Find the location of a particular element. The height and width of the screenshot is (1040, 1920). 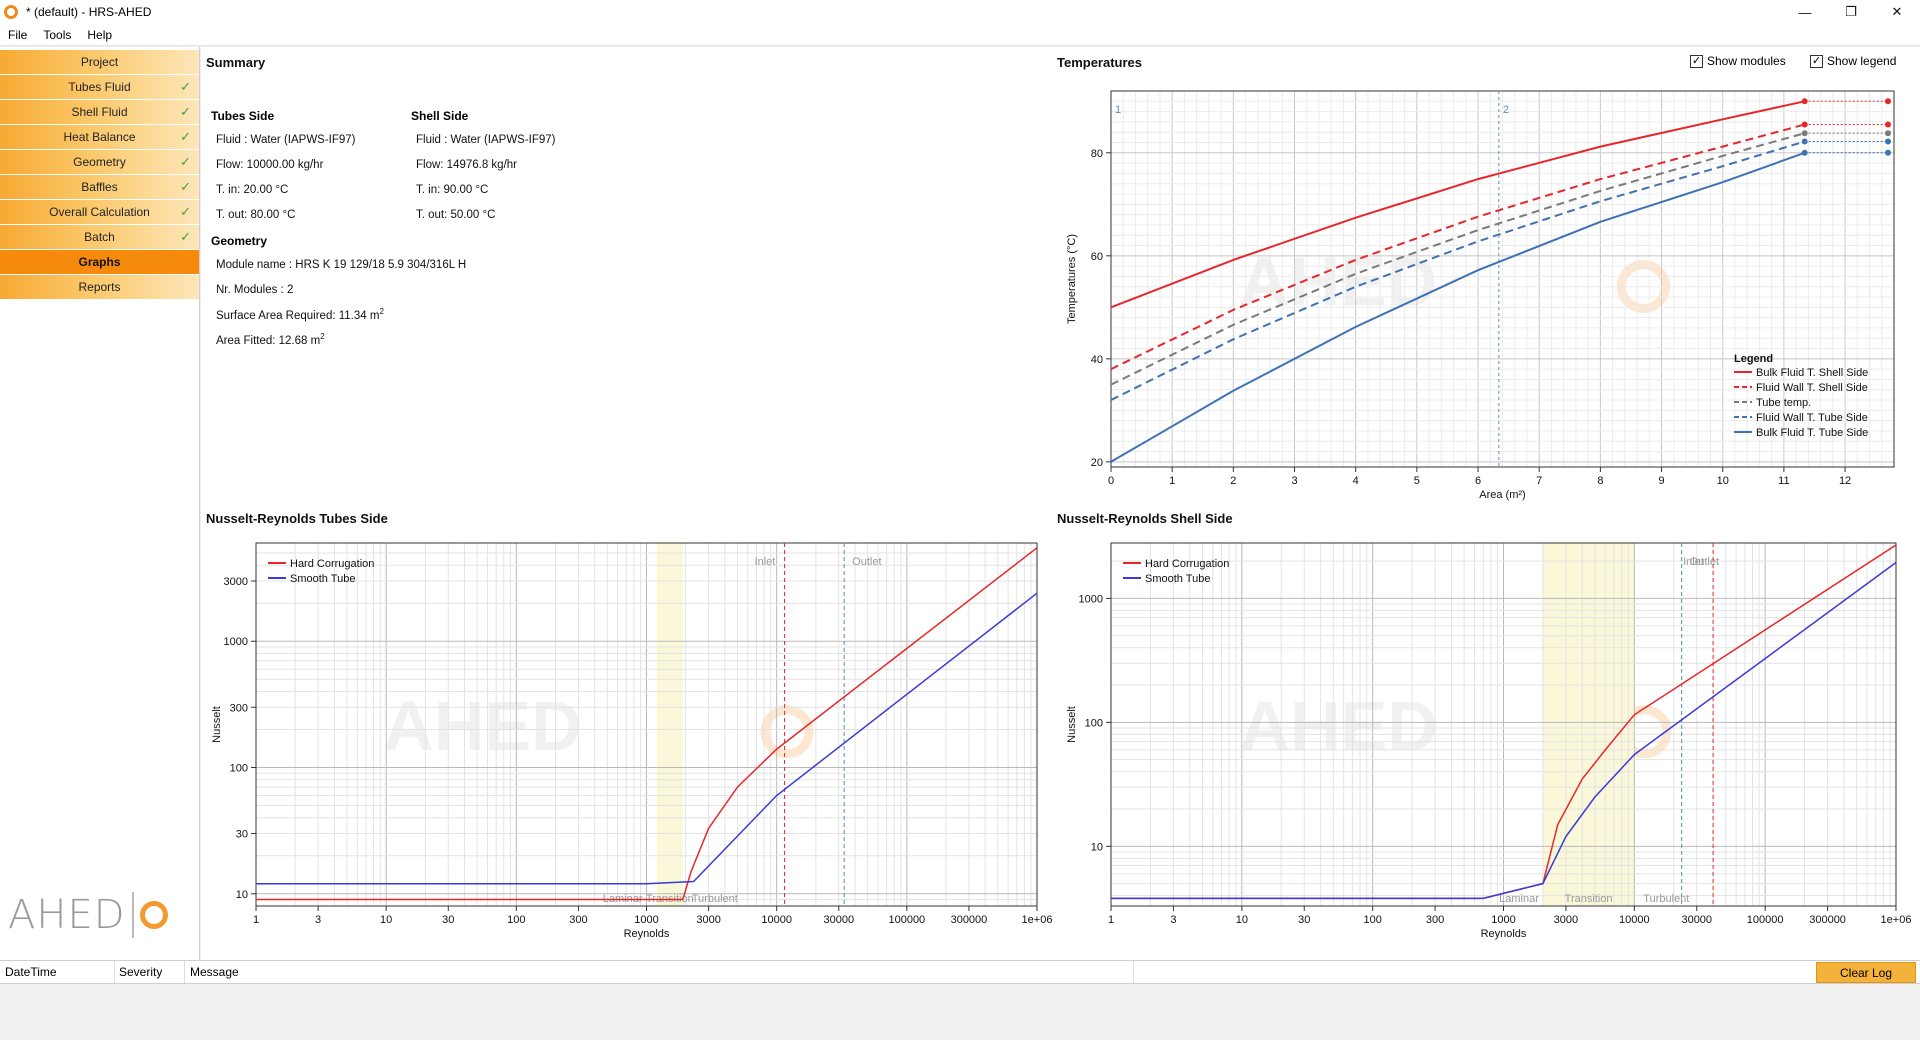

x-tick-label: 300 is located at coordinates (578, 920).